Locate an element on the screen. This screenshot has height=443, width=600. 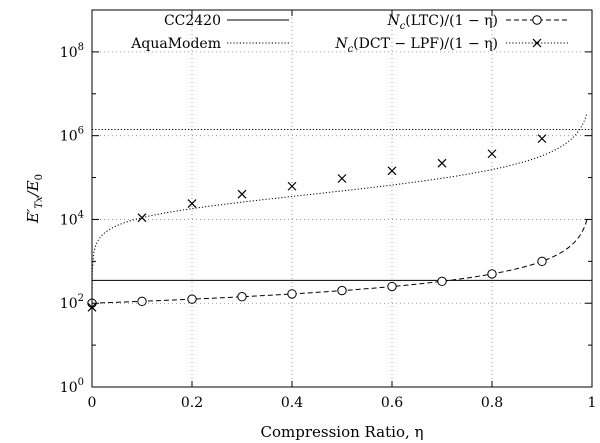
legend-marker-ltc is located at coordinates (537, 20).